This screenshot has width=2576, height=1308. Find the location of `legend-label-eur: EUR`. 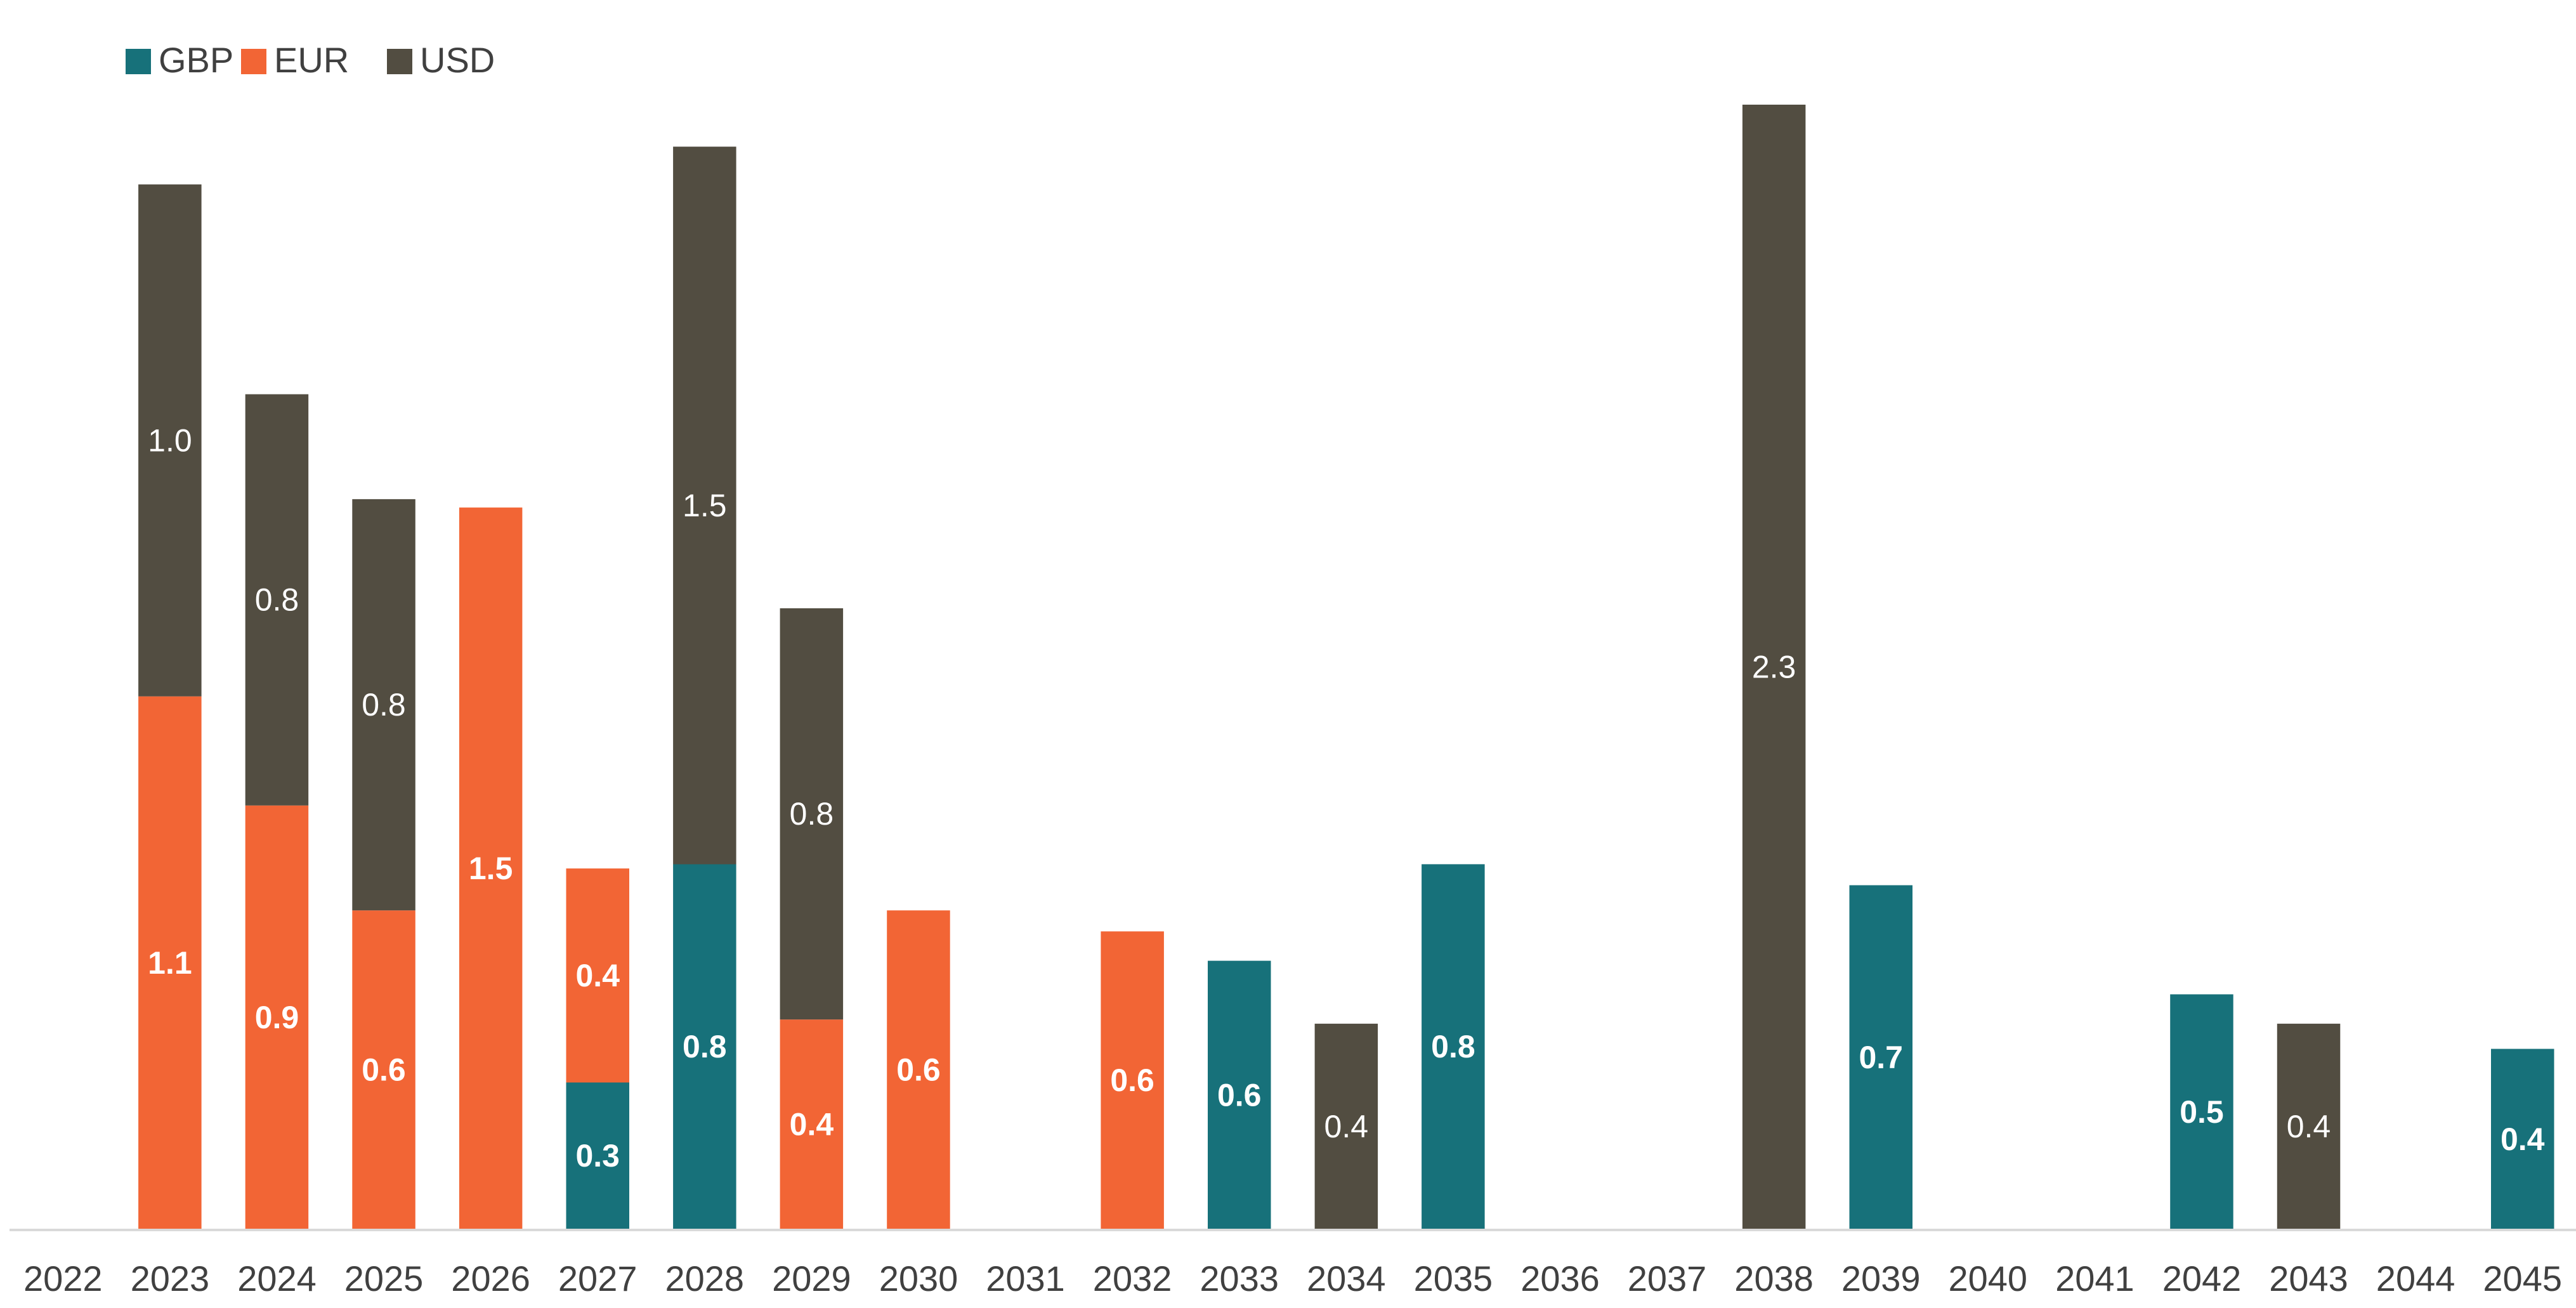

legend-label-eur: EUR is located at coordinates (311, 60).